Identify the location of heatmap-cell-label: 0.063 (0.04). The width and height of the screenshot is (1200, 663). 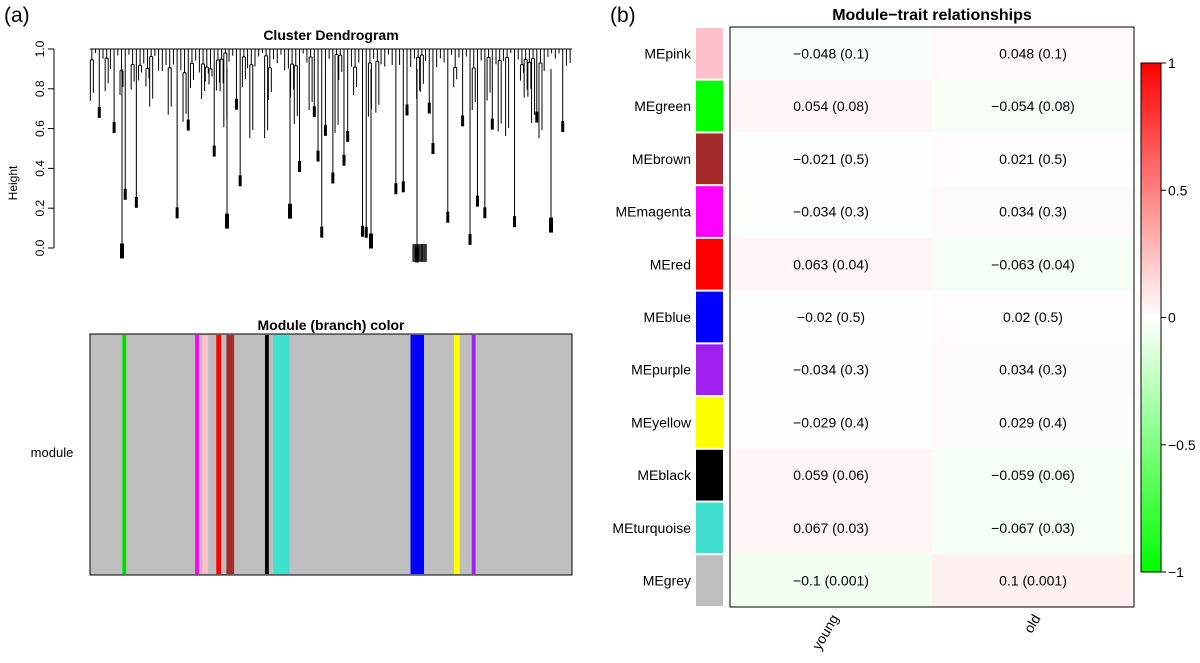
(831, 264).